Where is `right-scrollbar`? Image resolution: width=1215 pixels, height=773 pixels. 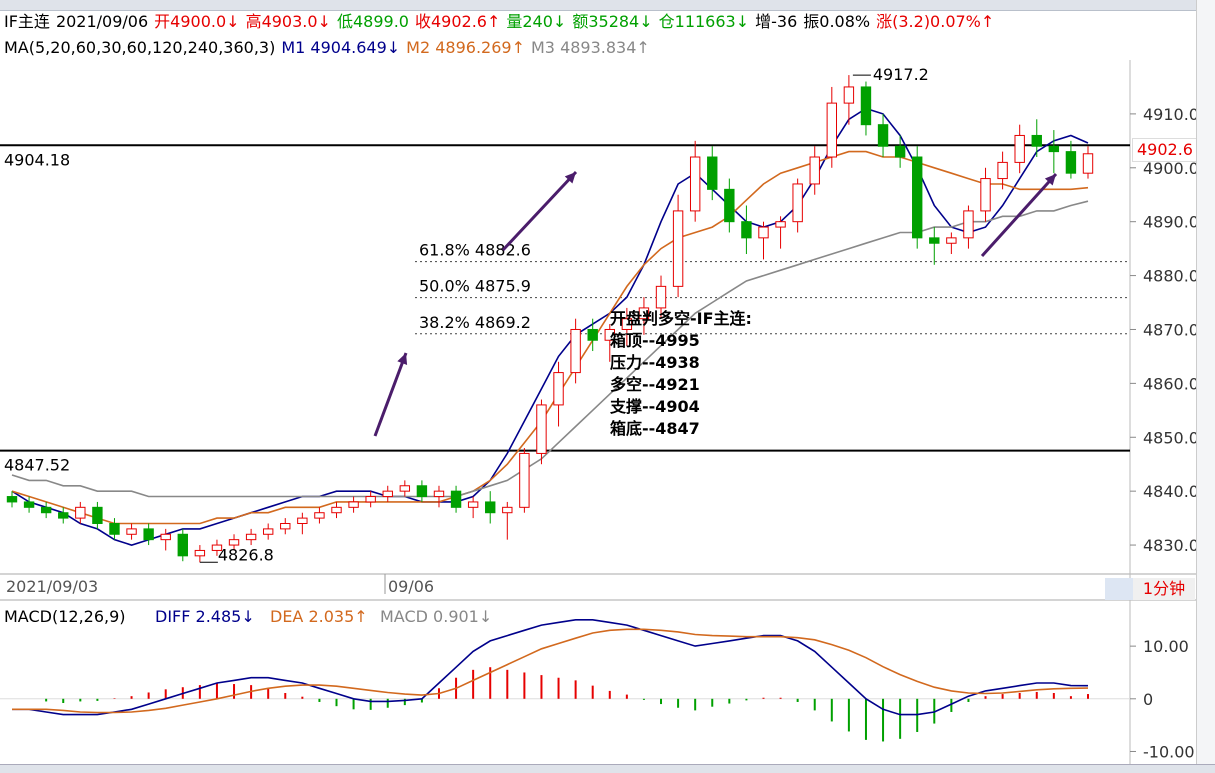 right-scrollbar is located at coordinates (1205, 386).